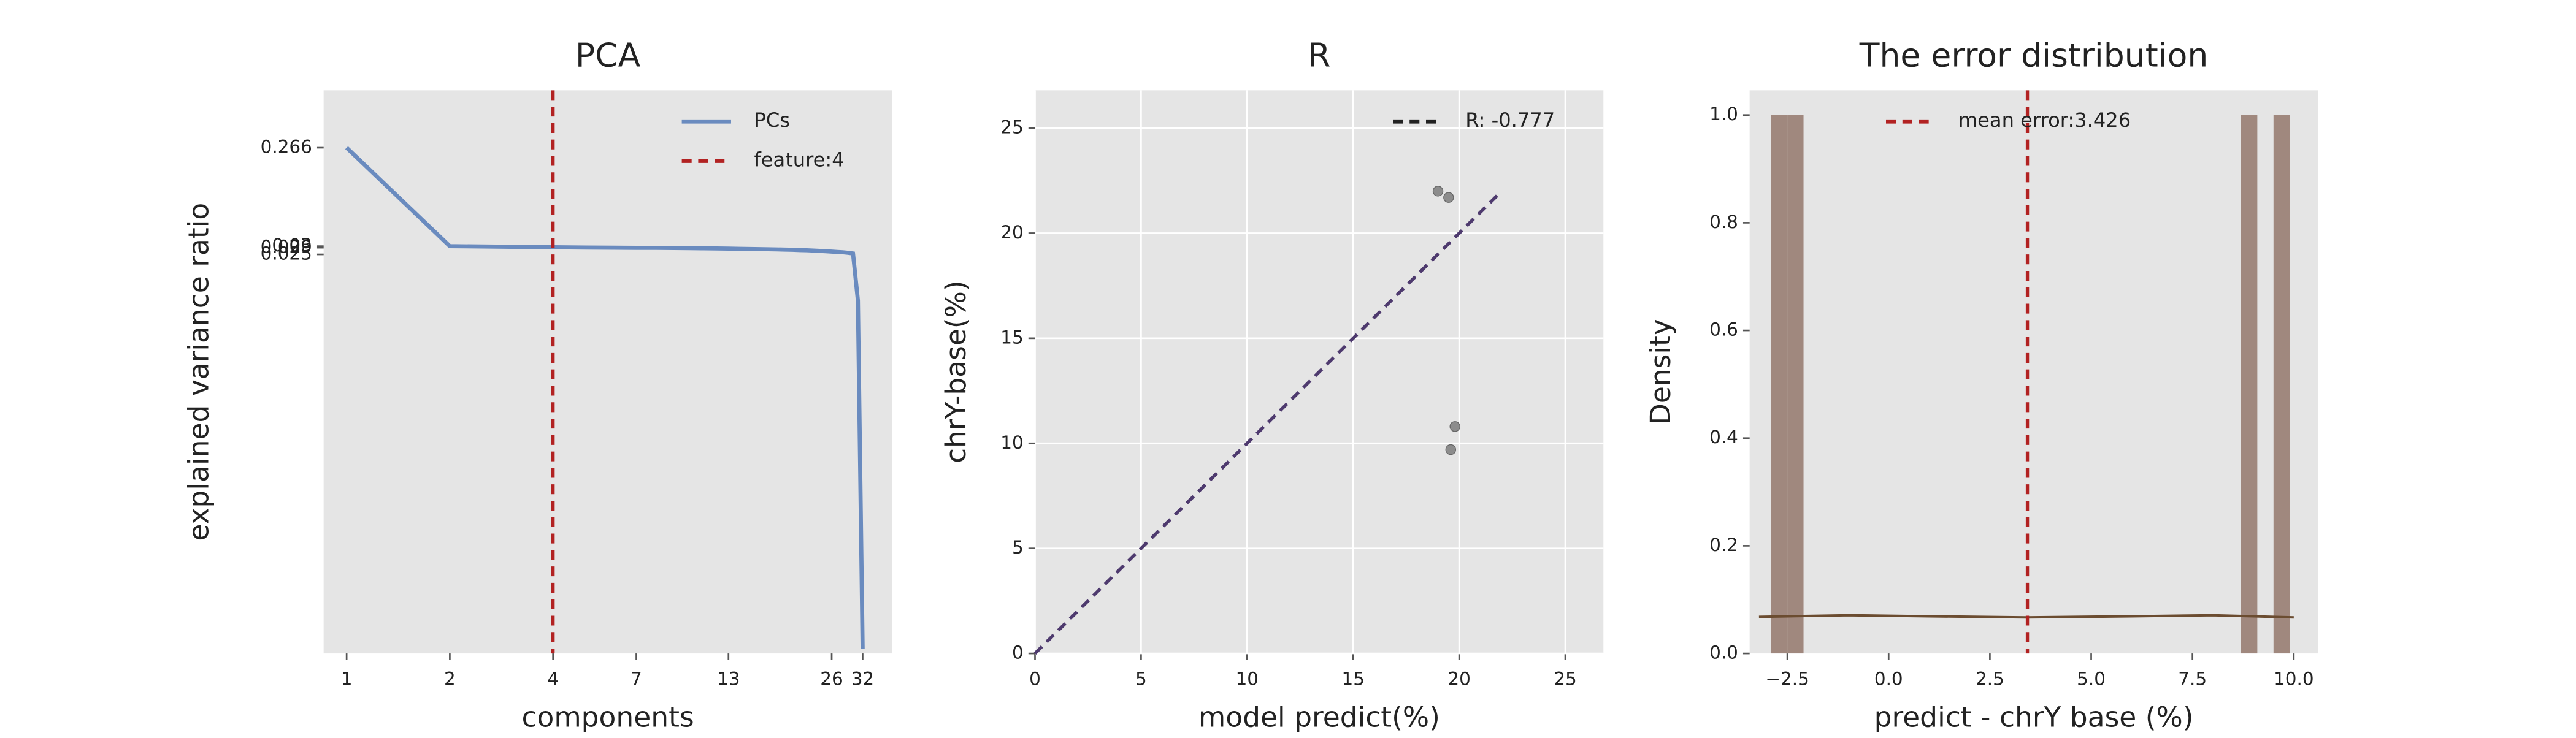  What do you see at coordinates (608, 55) in the screenshot?
I see `chart-title: PCA` at bounding box center [608, 55].